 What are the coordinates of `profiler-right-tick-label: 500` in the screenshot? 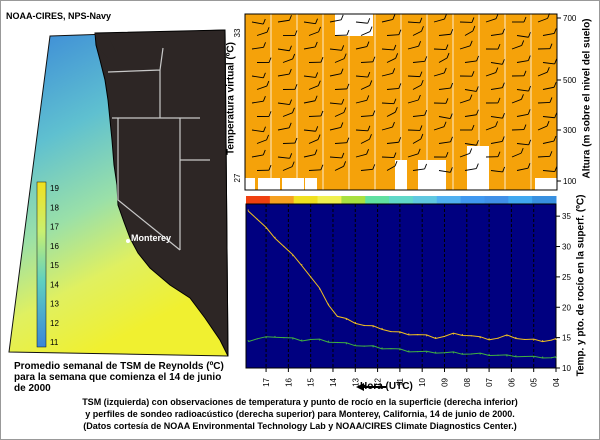 It's located at (570, 80).